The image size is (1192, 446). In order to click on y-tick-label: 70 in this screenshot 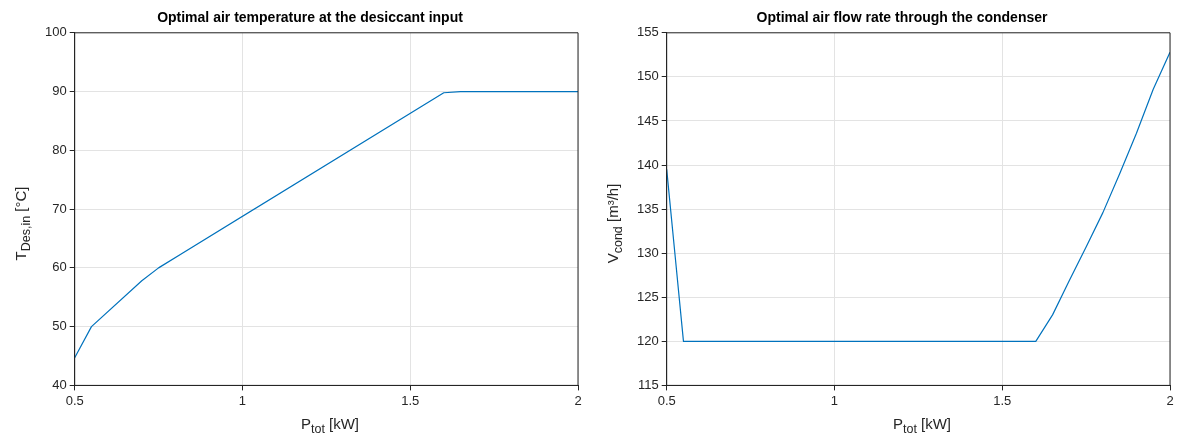, I will do `click(59, 208)`.